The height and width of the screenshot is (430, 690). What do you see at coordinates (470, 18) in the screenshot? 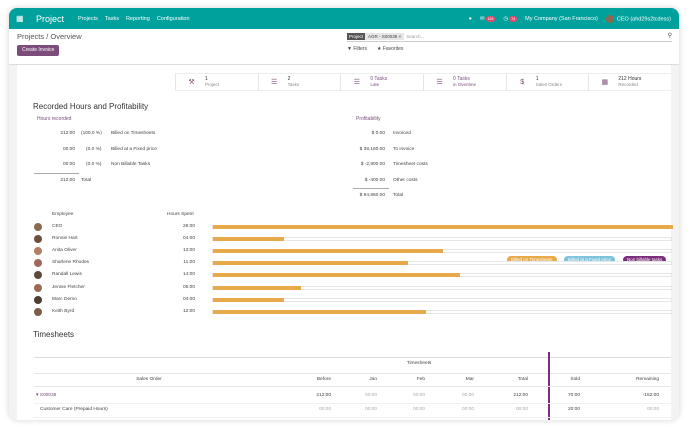
I see `debug-icon: ●` at bounding box center [470, 18].